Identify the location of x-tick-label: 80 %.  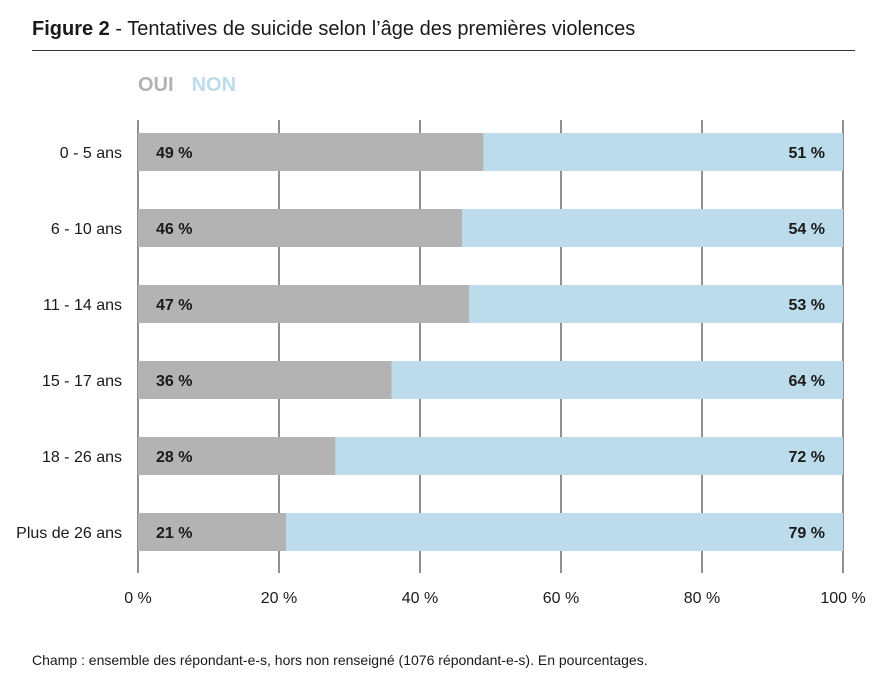
(702, 598).